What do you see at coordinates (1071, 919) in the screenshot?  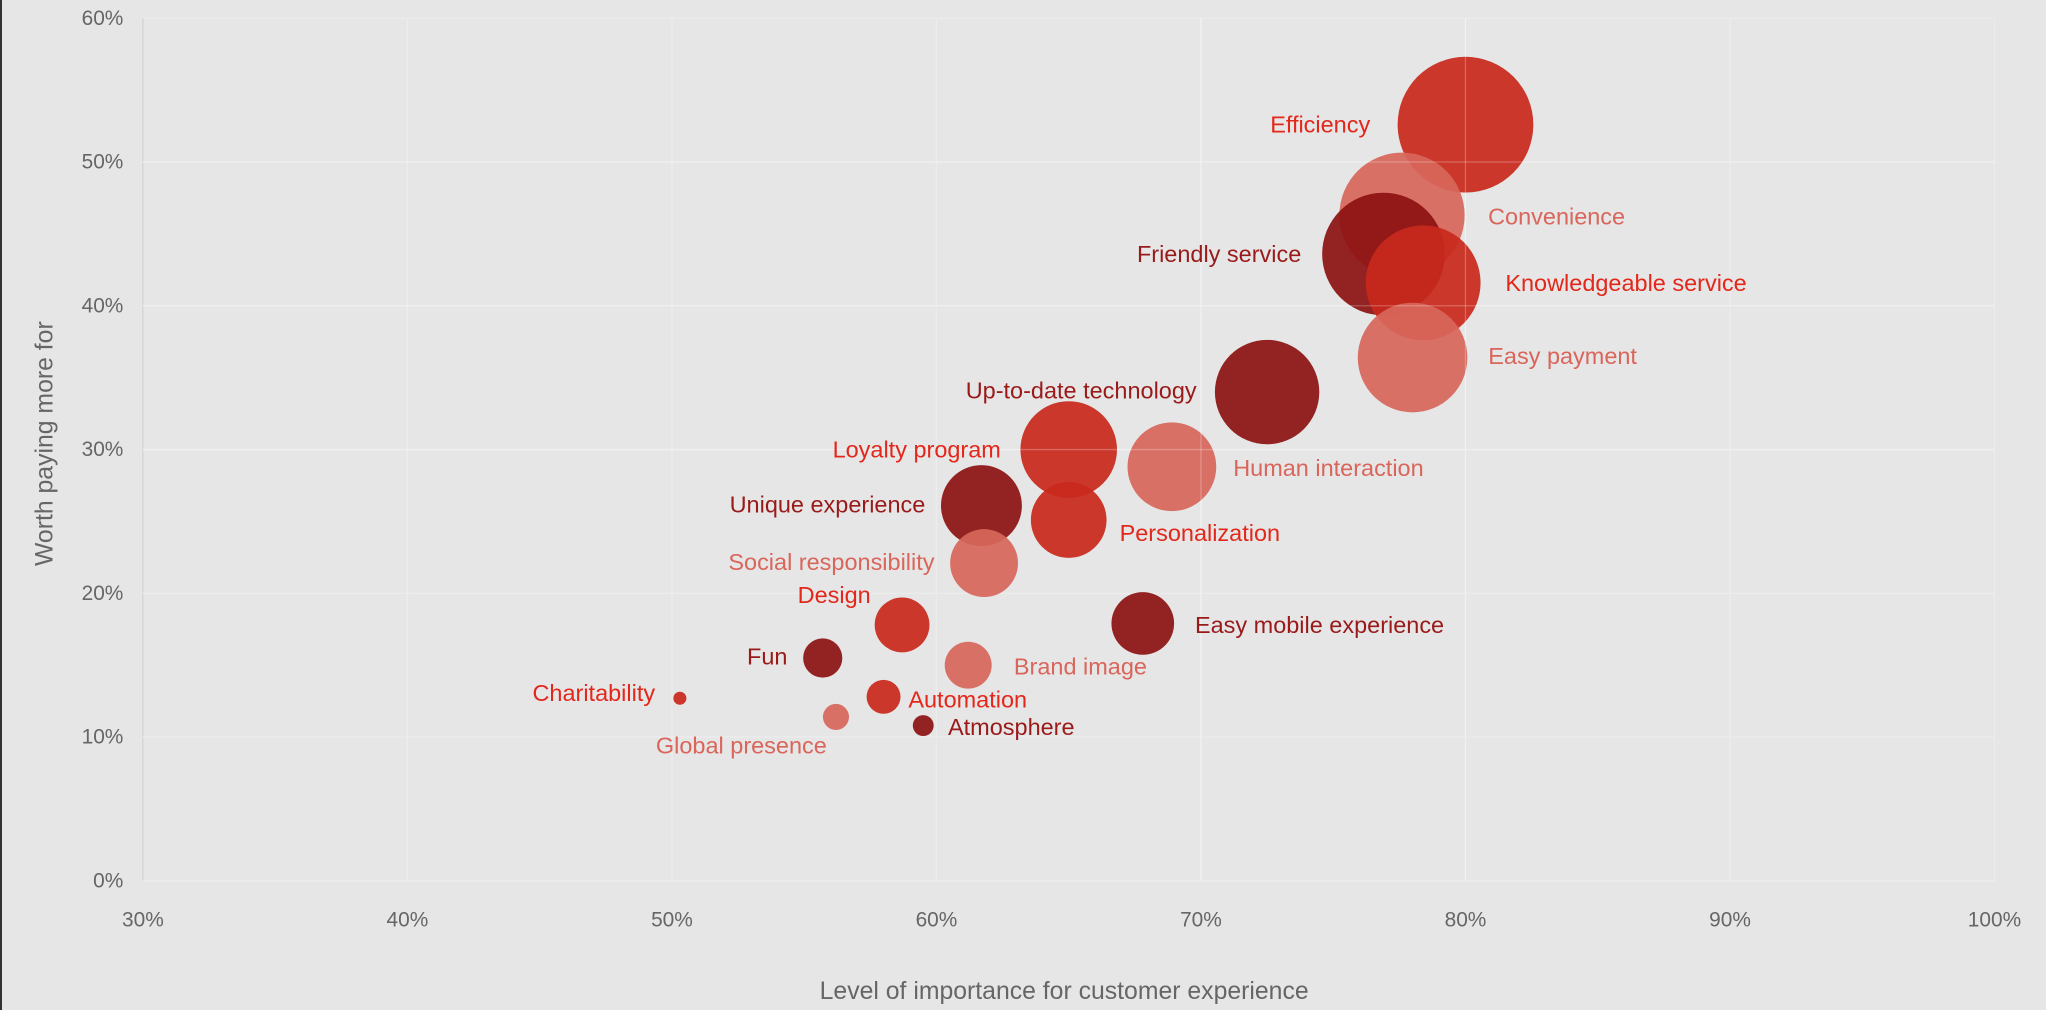 I see `x-axis-ticks: 30% 40% 50% 60% 70% 80% 90% 100%` at bounding box center [1071, 919].